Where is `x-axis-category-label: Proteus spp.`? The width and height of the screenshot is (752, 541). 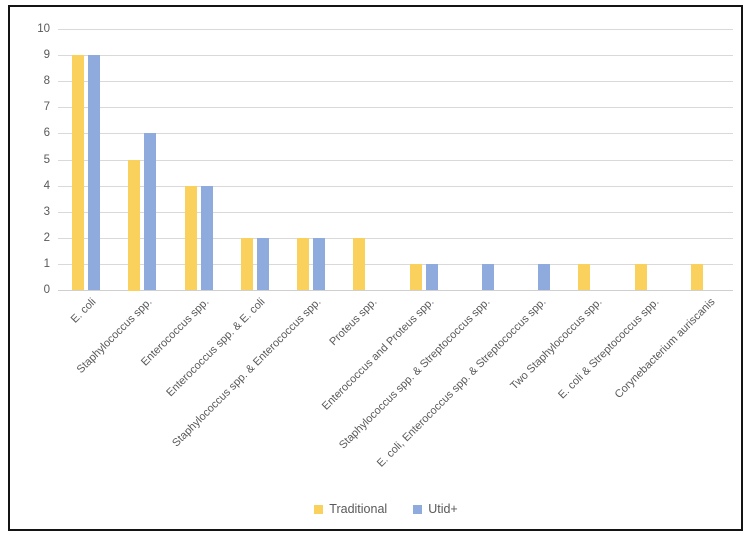 x-axis-category-label: Proteus spp. is located at coordinates (353, 322).